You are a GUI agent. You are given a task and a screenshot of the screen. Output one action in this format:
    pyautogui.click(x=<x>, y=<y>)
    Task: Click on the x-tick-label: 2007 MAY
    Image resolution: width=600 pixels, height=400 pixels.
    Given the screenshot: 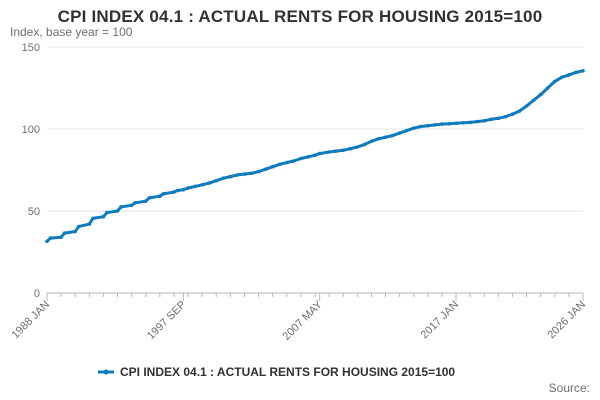 What is the action you would take?
    pyautogui.click(x=303, y=320)
    